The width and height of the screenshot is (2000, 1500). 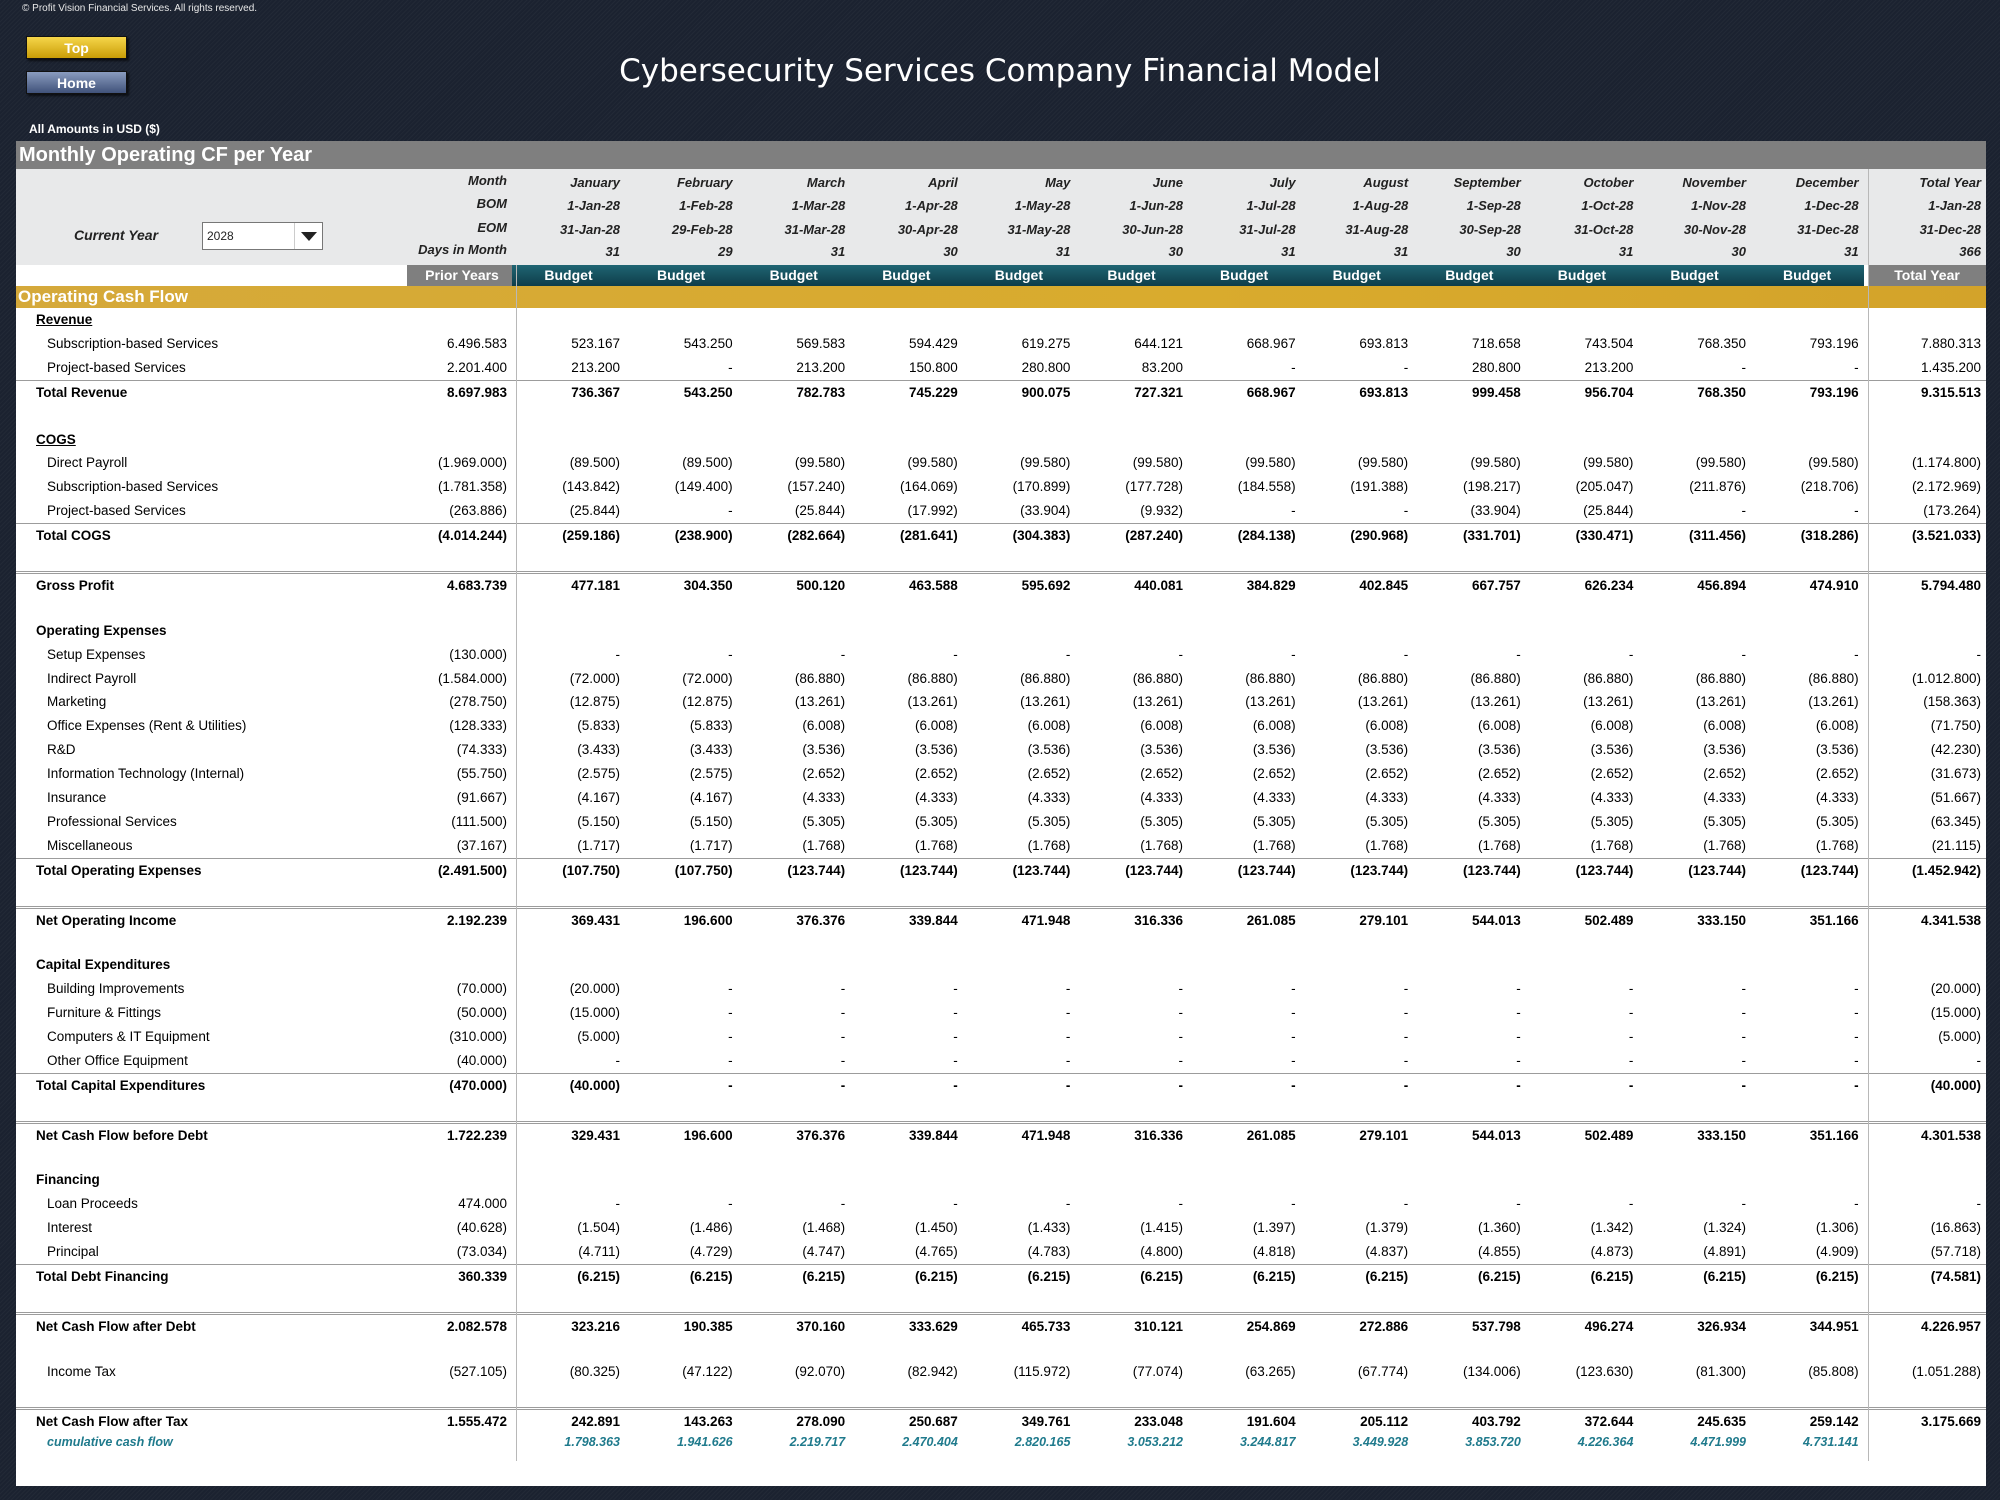 I want to click on header-month-cell: 1-May-28, so click(x=1042, y=205).